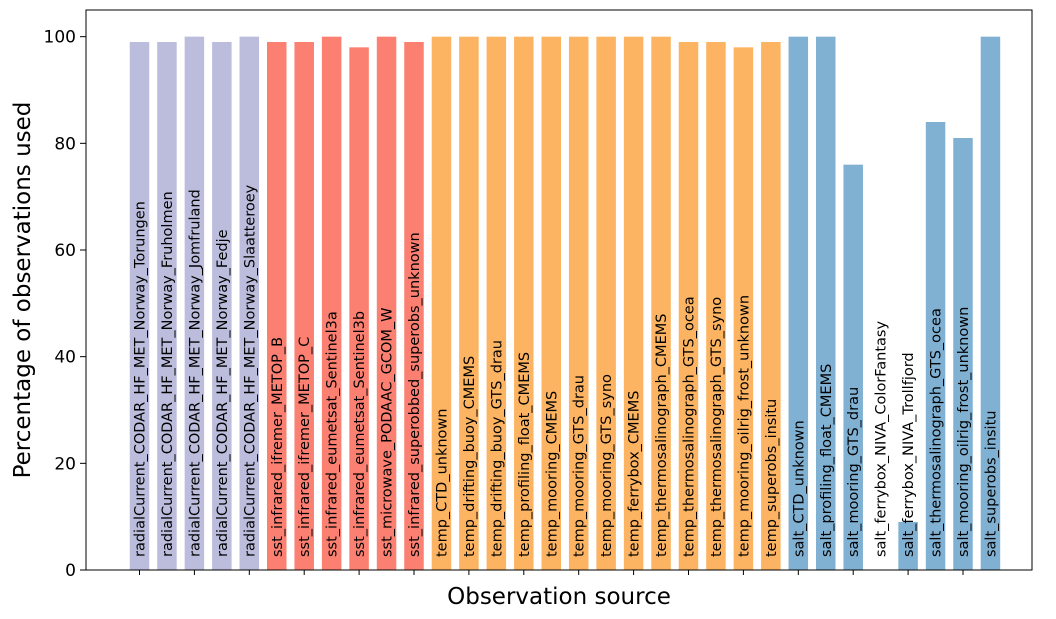 The width and height of the screenshot is (1056, 619). I want to click on y-tick-label-20: 20, so click(65, 464).